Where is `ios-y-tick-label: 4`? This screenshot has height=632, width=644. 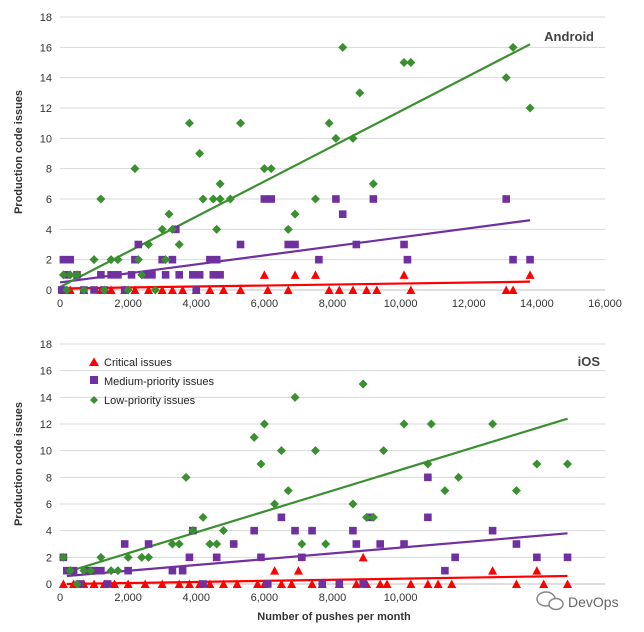
ios-y-tick-label: 4 is located at coordinates (49, 532).